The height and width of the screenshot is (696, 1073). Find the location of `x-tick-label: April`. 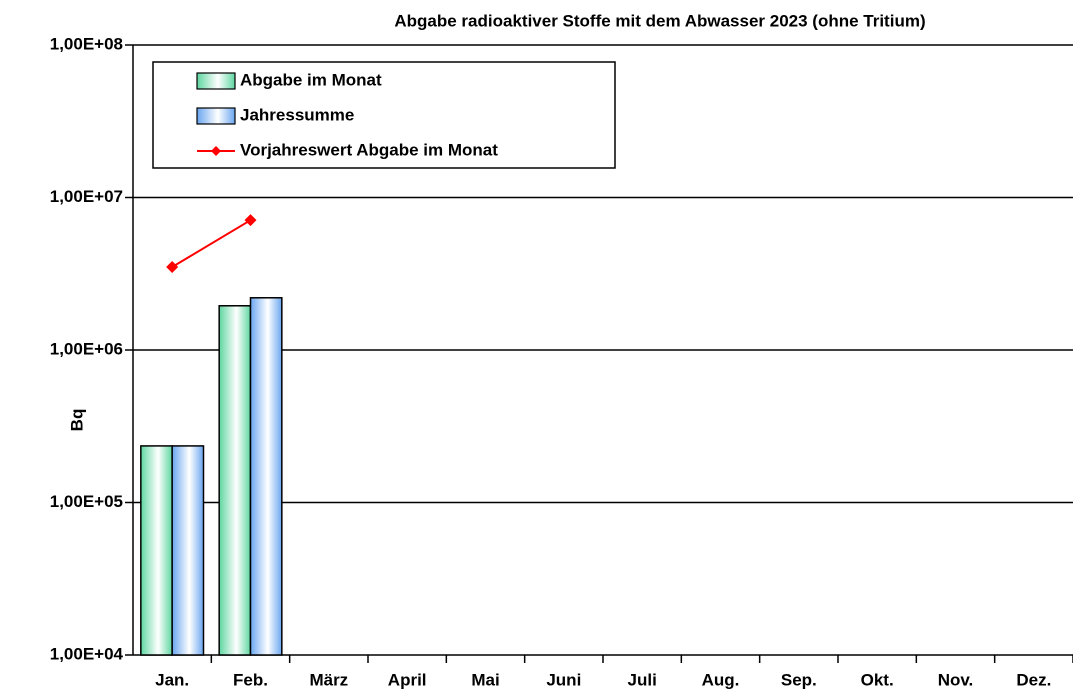

x-tick-label: April is located at coordinates (407, 679).